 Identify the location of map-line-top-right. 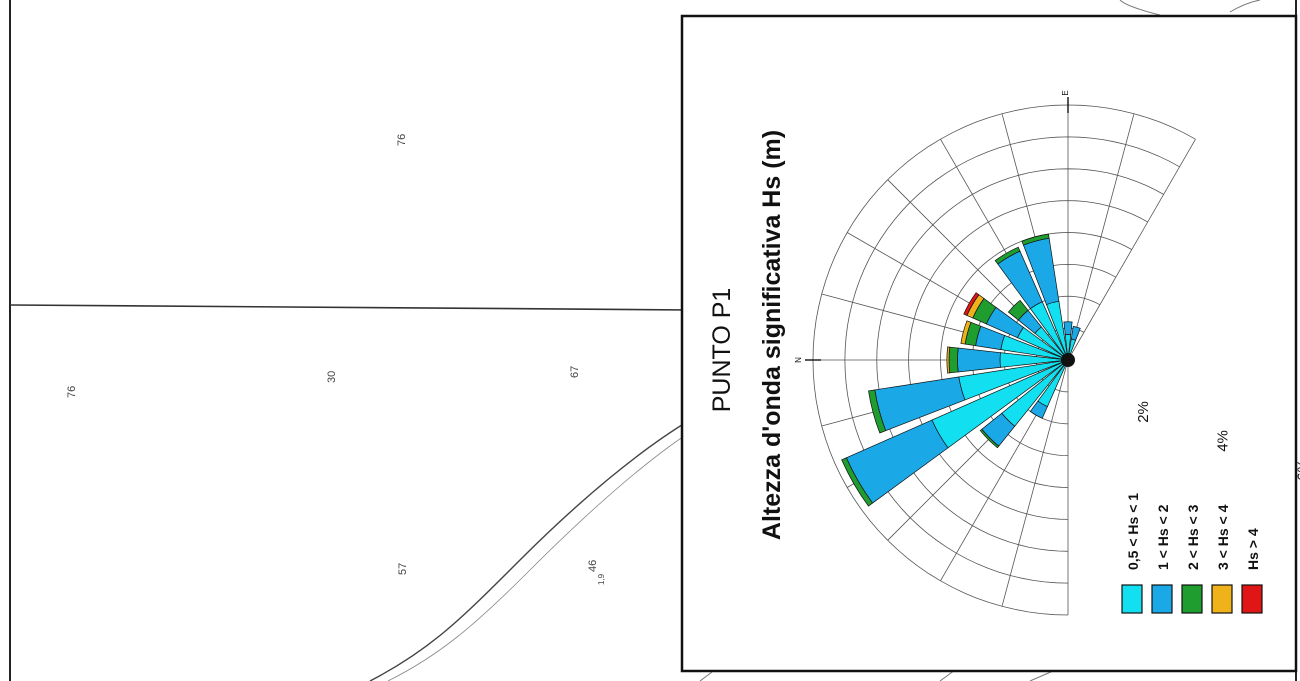
(1245, 6).